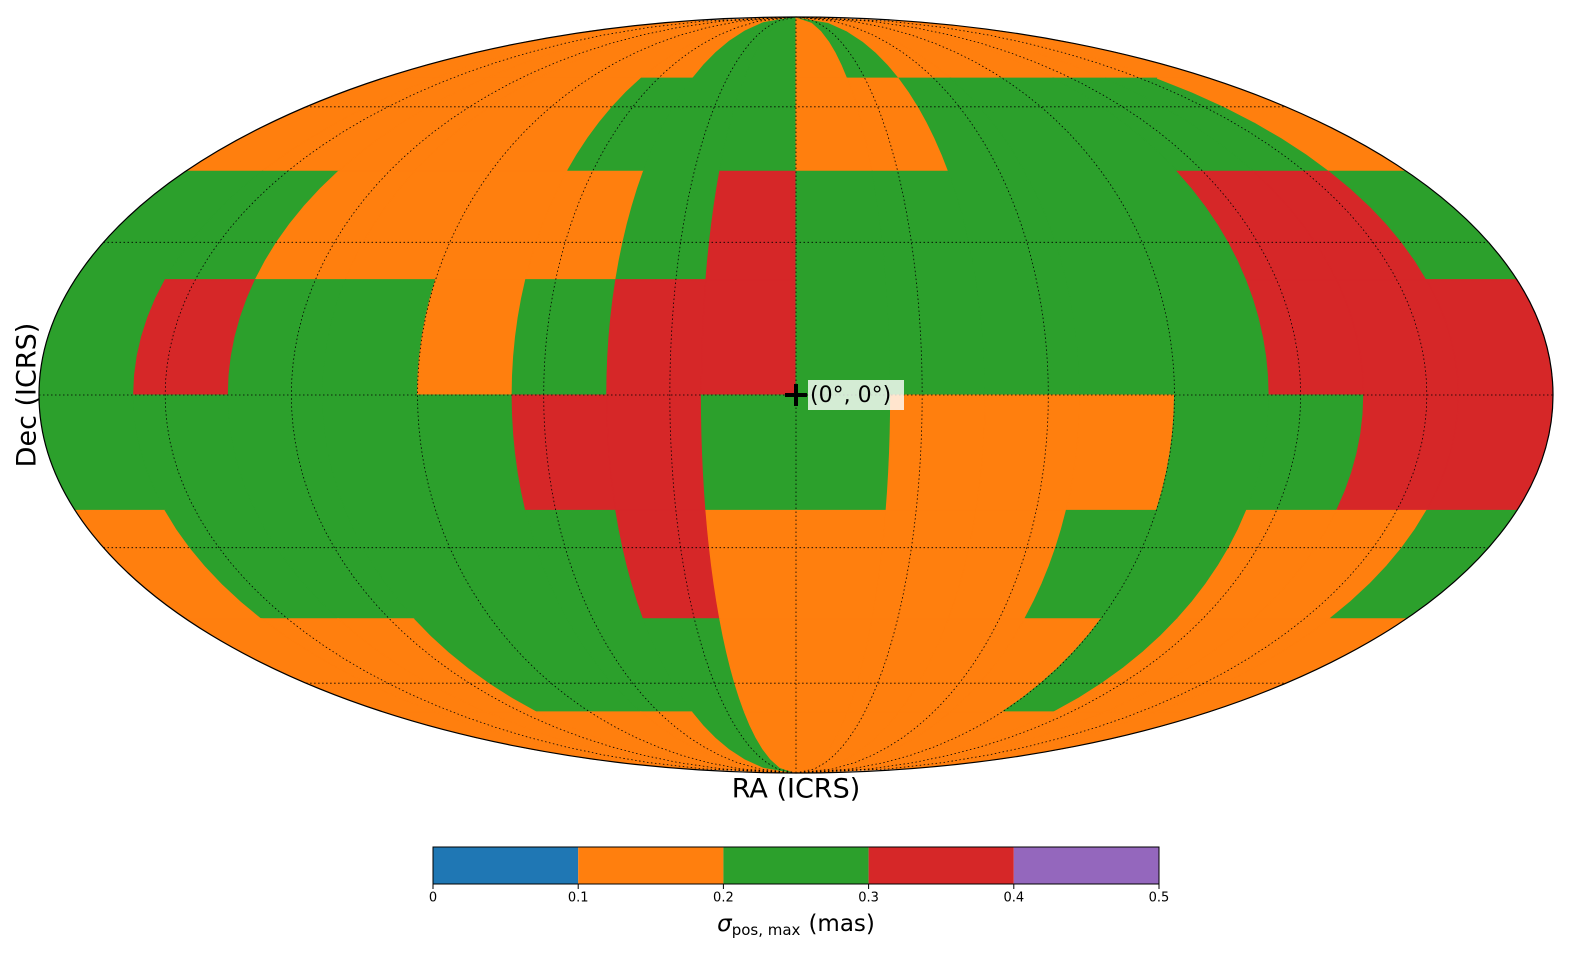 Image resolution: width=1591 pixels, height=967 pixels. I want to click on colorbar-tick-label: 0.3, so click(868, 898).